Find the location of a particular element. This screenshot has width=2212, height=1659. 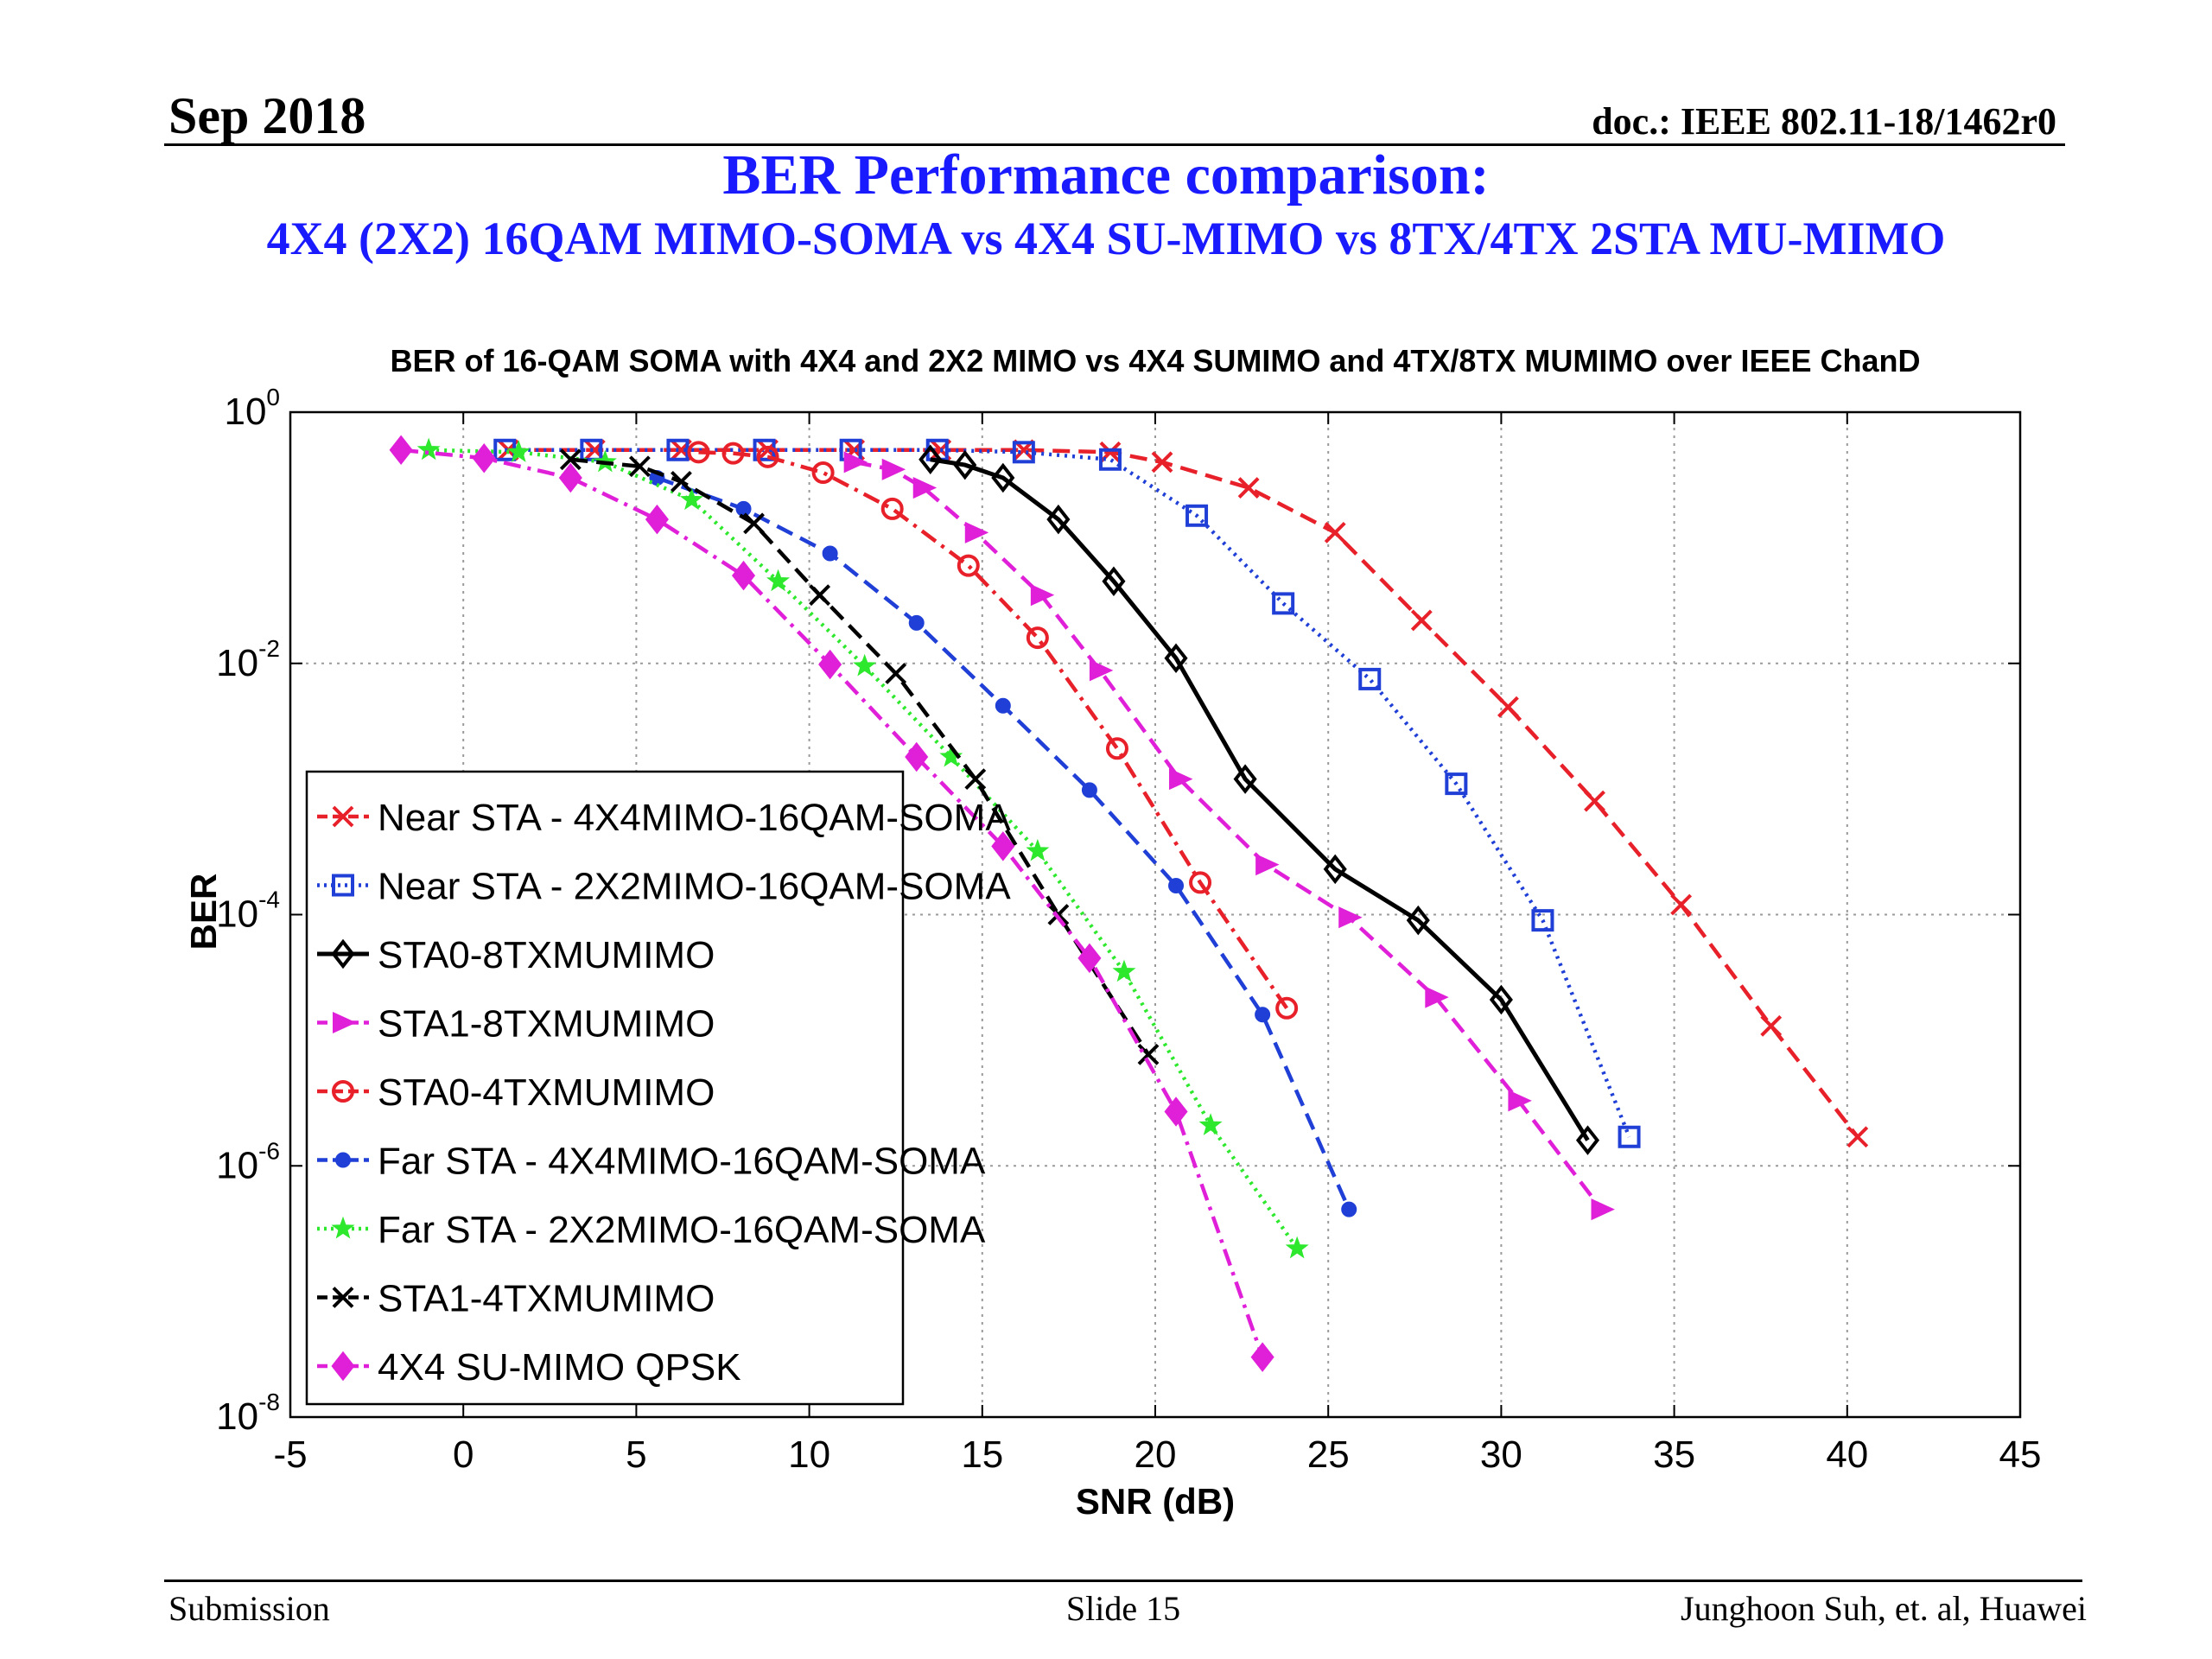

legend-label: STA1-4TXMUMIMO is located at coordinates (546, 1299).